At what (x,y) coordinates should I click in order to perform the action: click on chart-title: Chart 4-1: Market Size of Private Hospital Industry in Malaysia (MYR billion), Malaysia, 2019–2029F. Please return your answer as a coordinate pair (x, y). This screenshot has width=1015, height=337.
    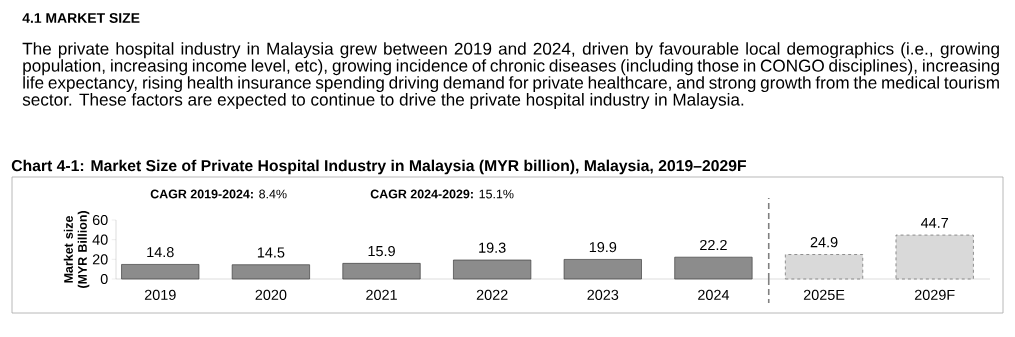
    Looking at the image, I should click on (378, 167).